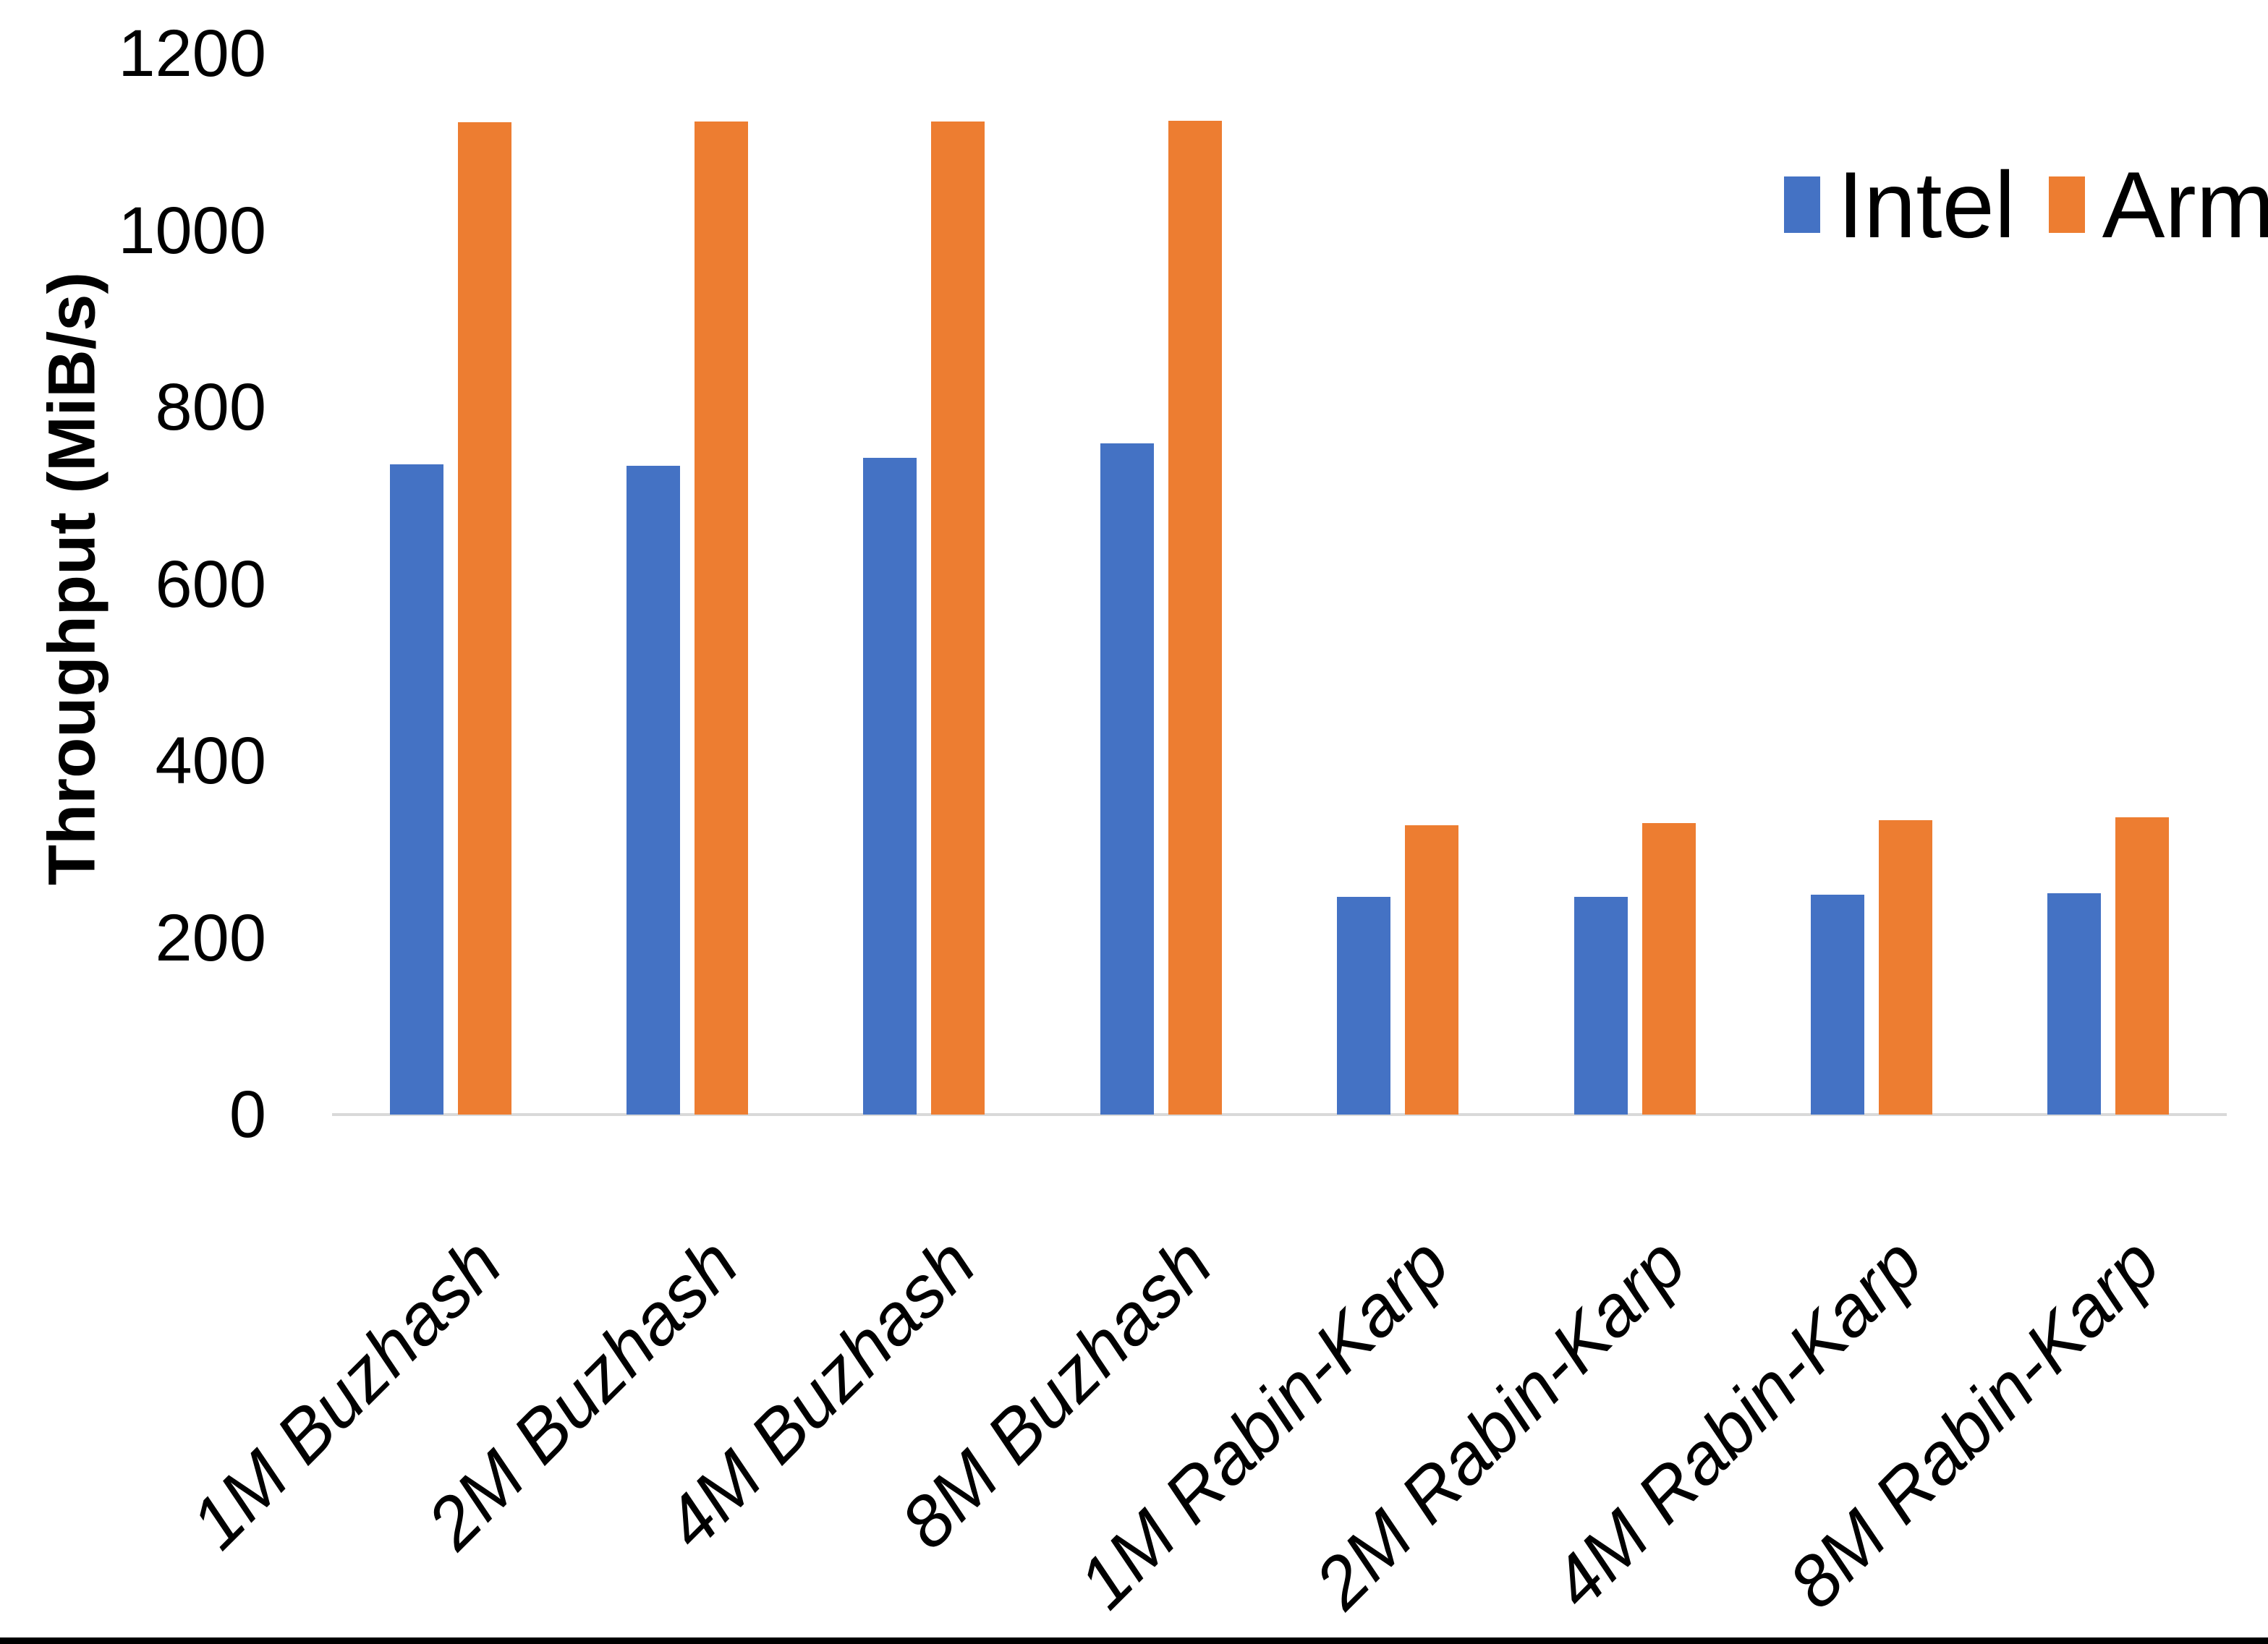 This screenshot has width=2268, height=1644. What do you see at coordinates (192, 230) in the screenshot?
I see `y-tick-label-1000: 1000` at bounding box center [192, 230].